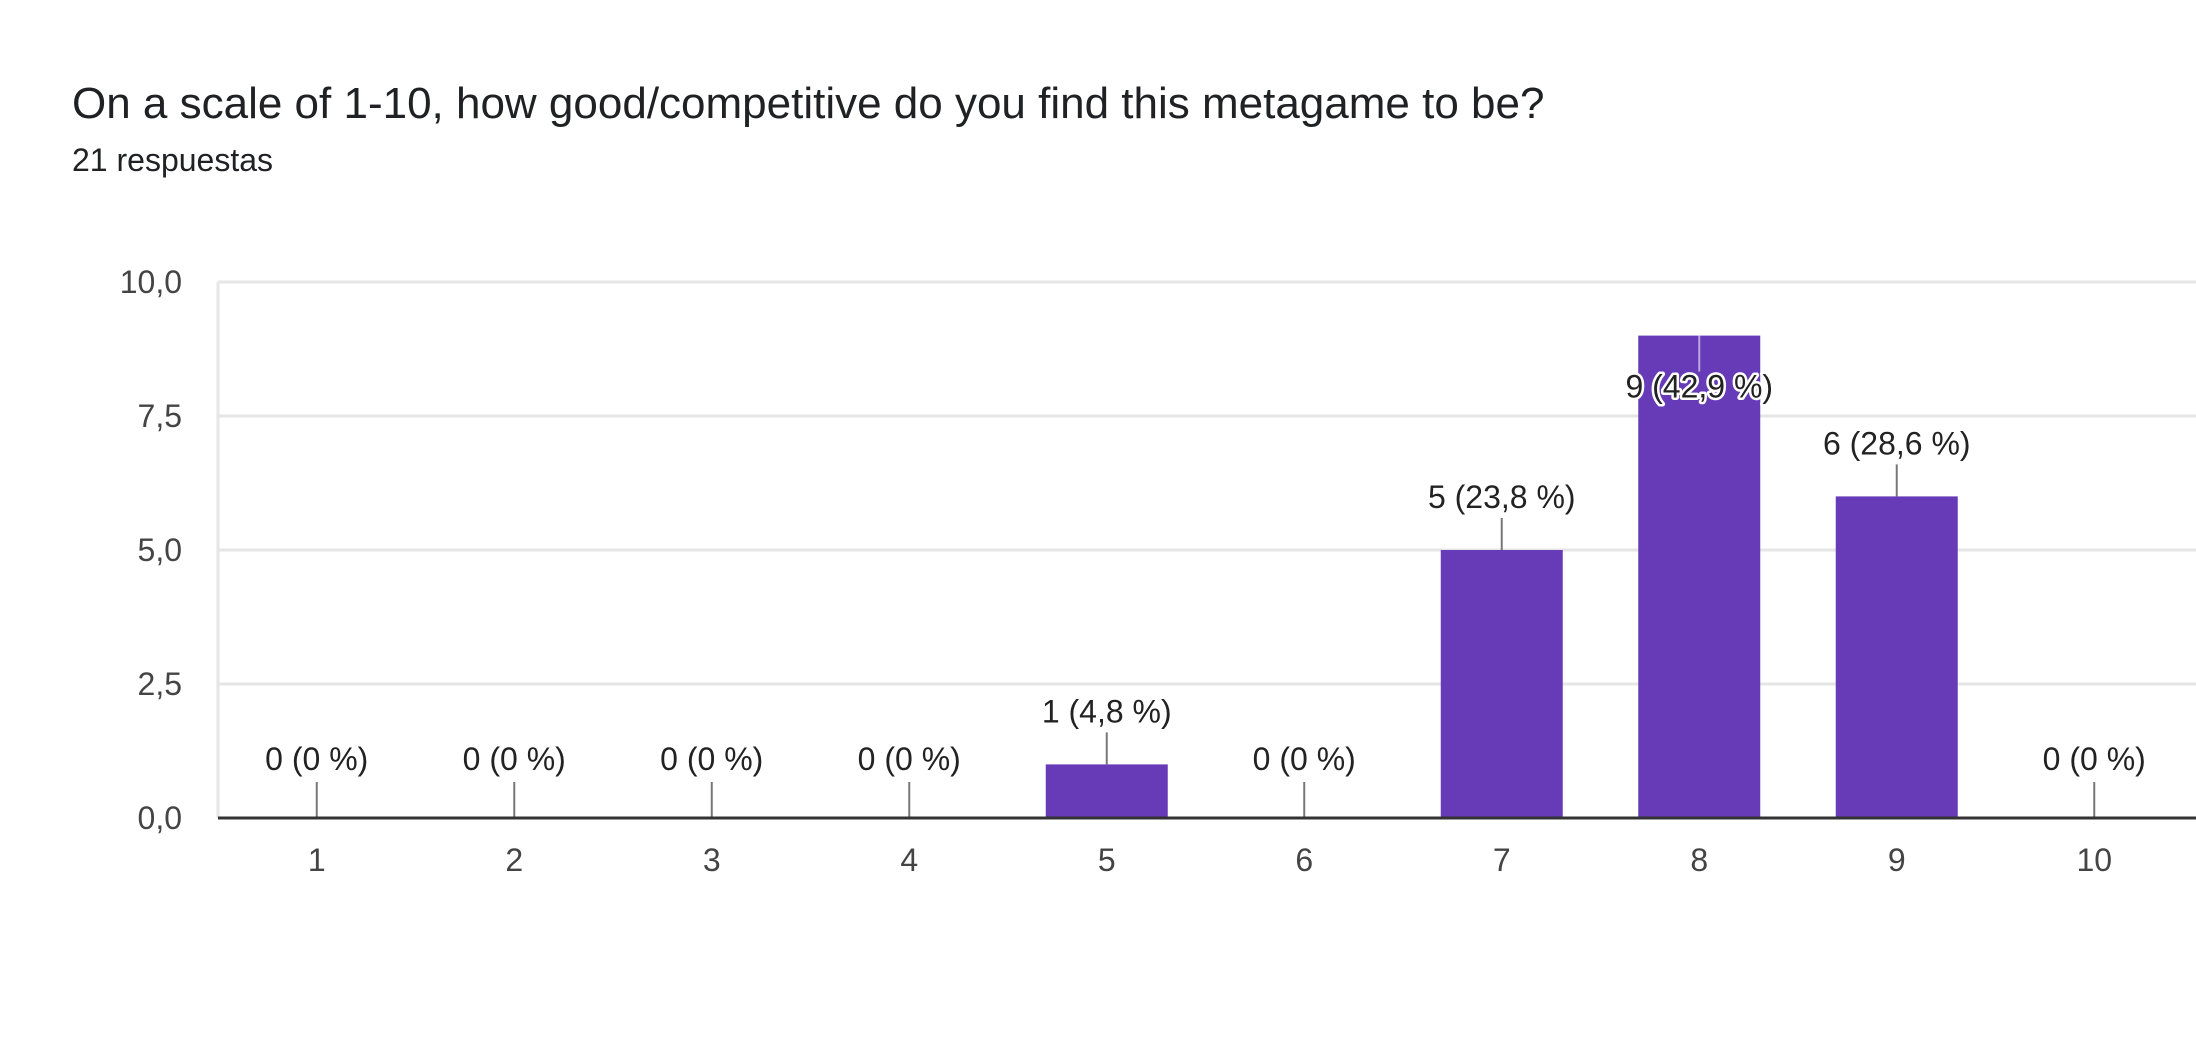  I want to click on x-tick-label: 7, so click(1502, 860).